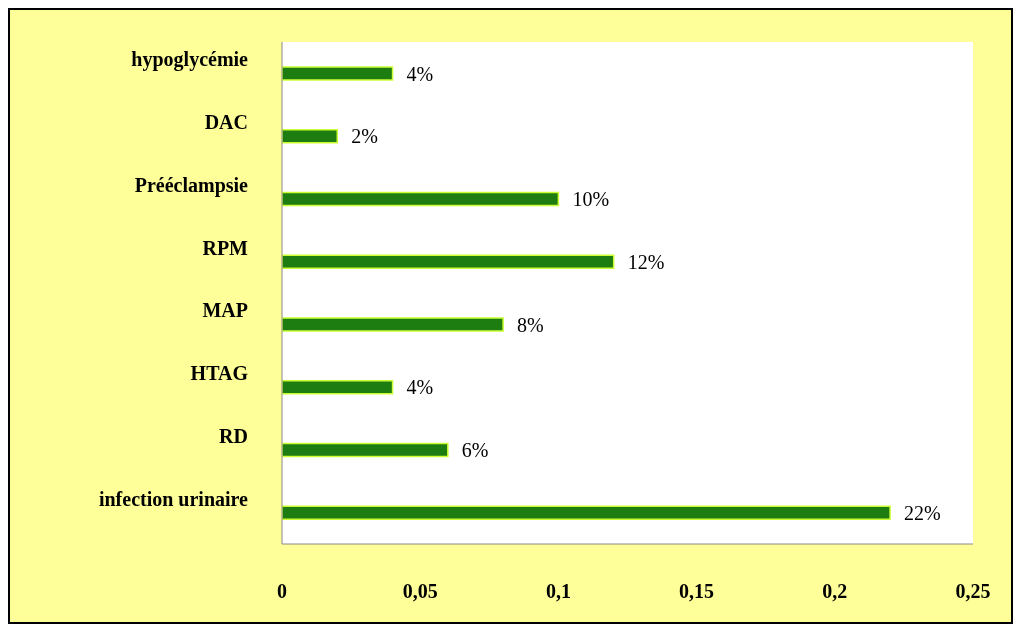  Describe the element at coordinates (191, 185) in the screenshot. I see `y-tick-label: Prééclampsie` at that location.